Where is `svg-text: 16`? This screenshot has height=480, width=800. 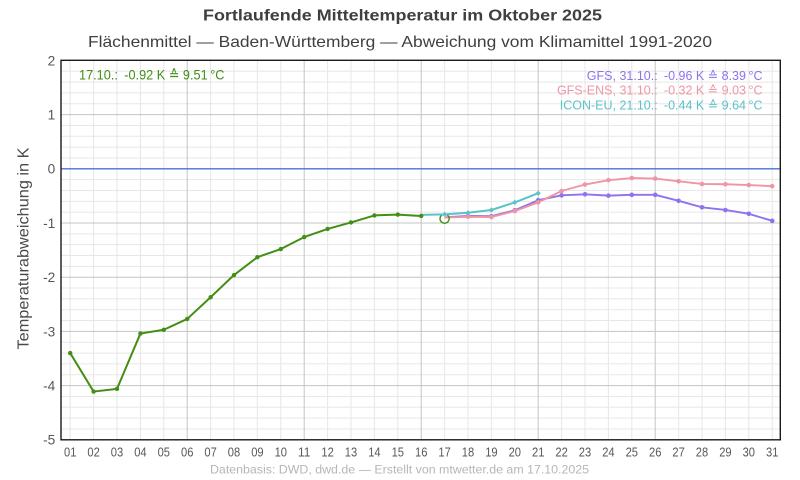 svg-text: 16 is located at coordinates (421, 451).